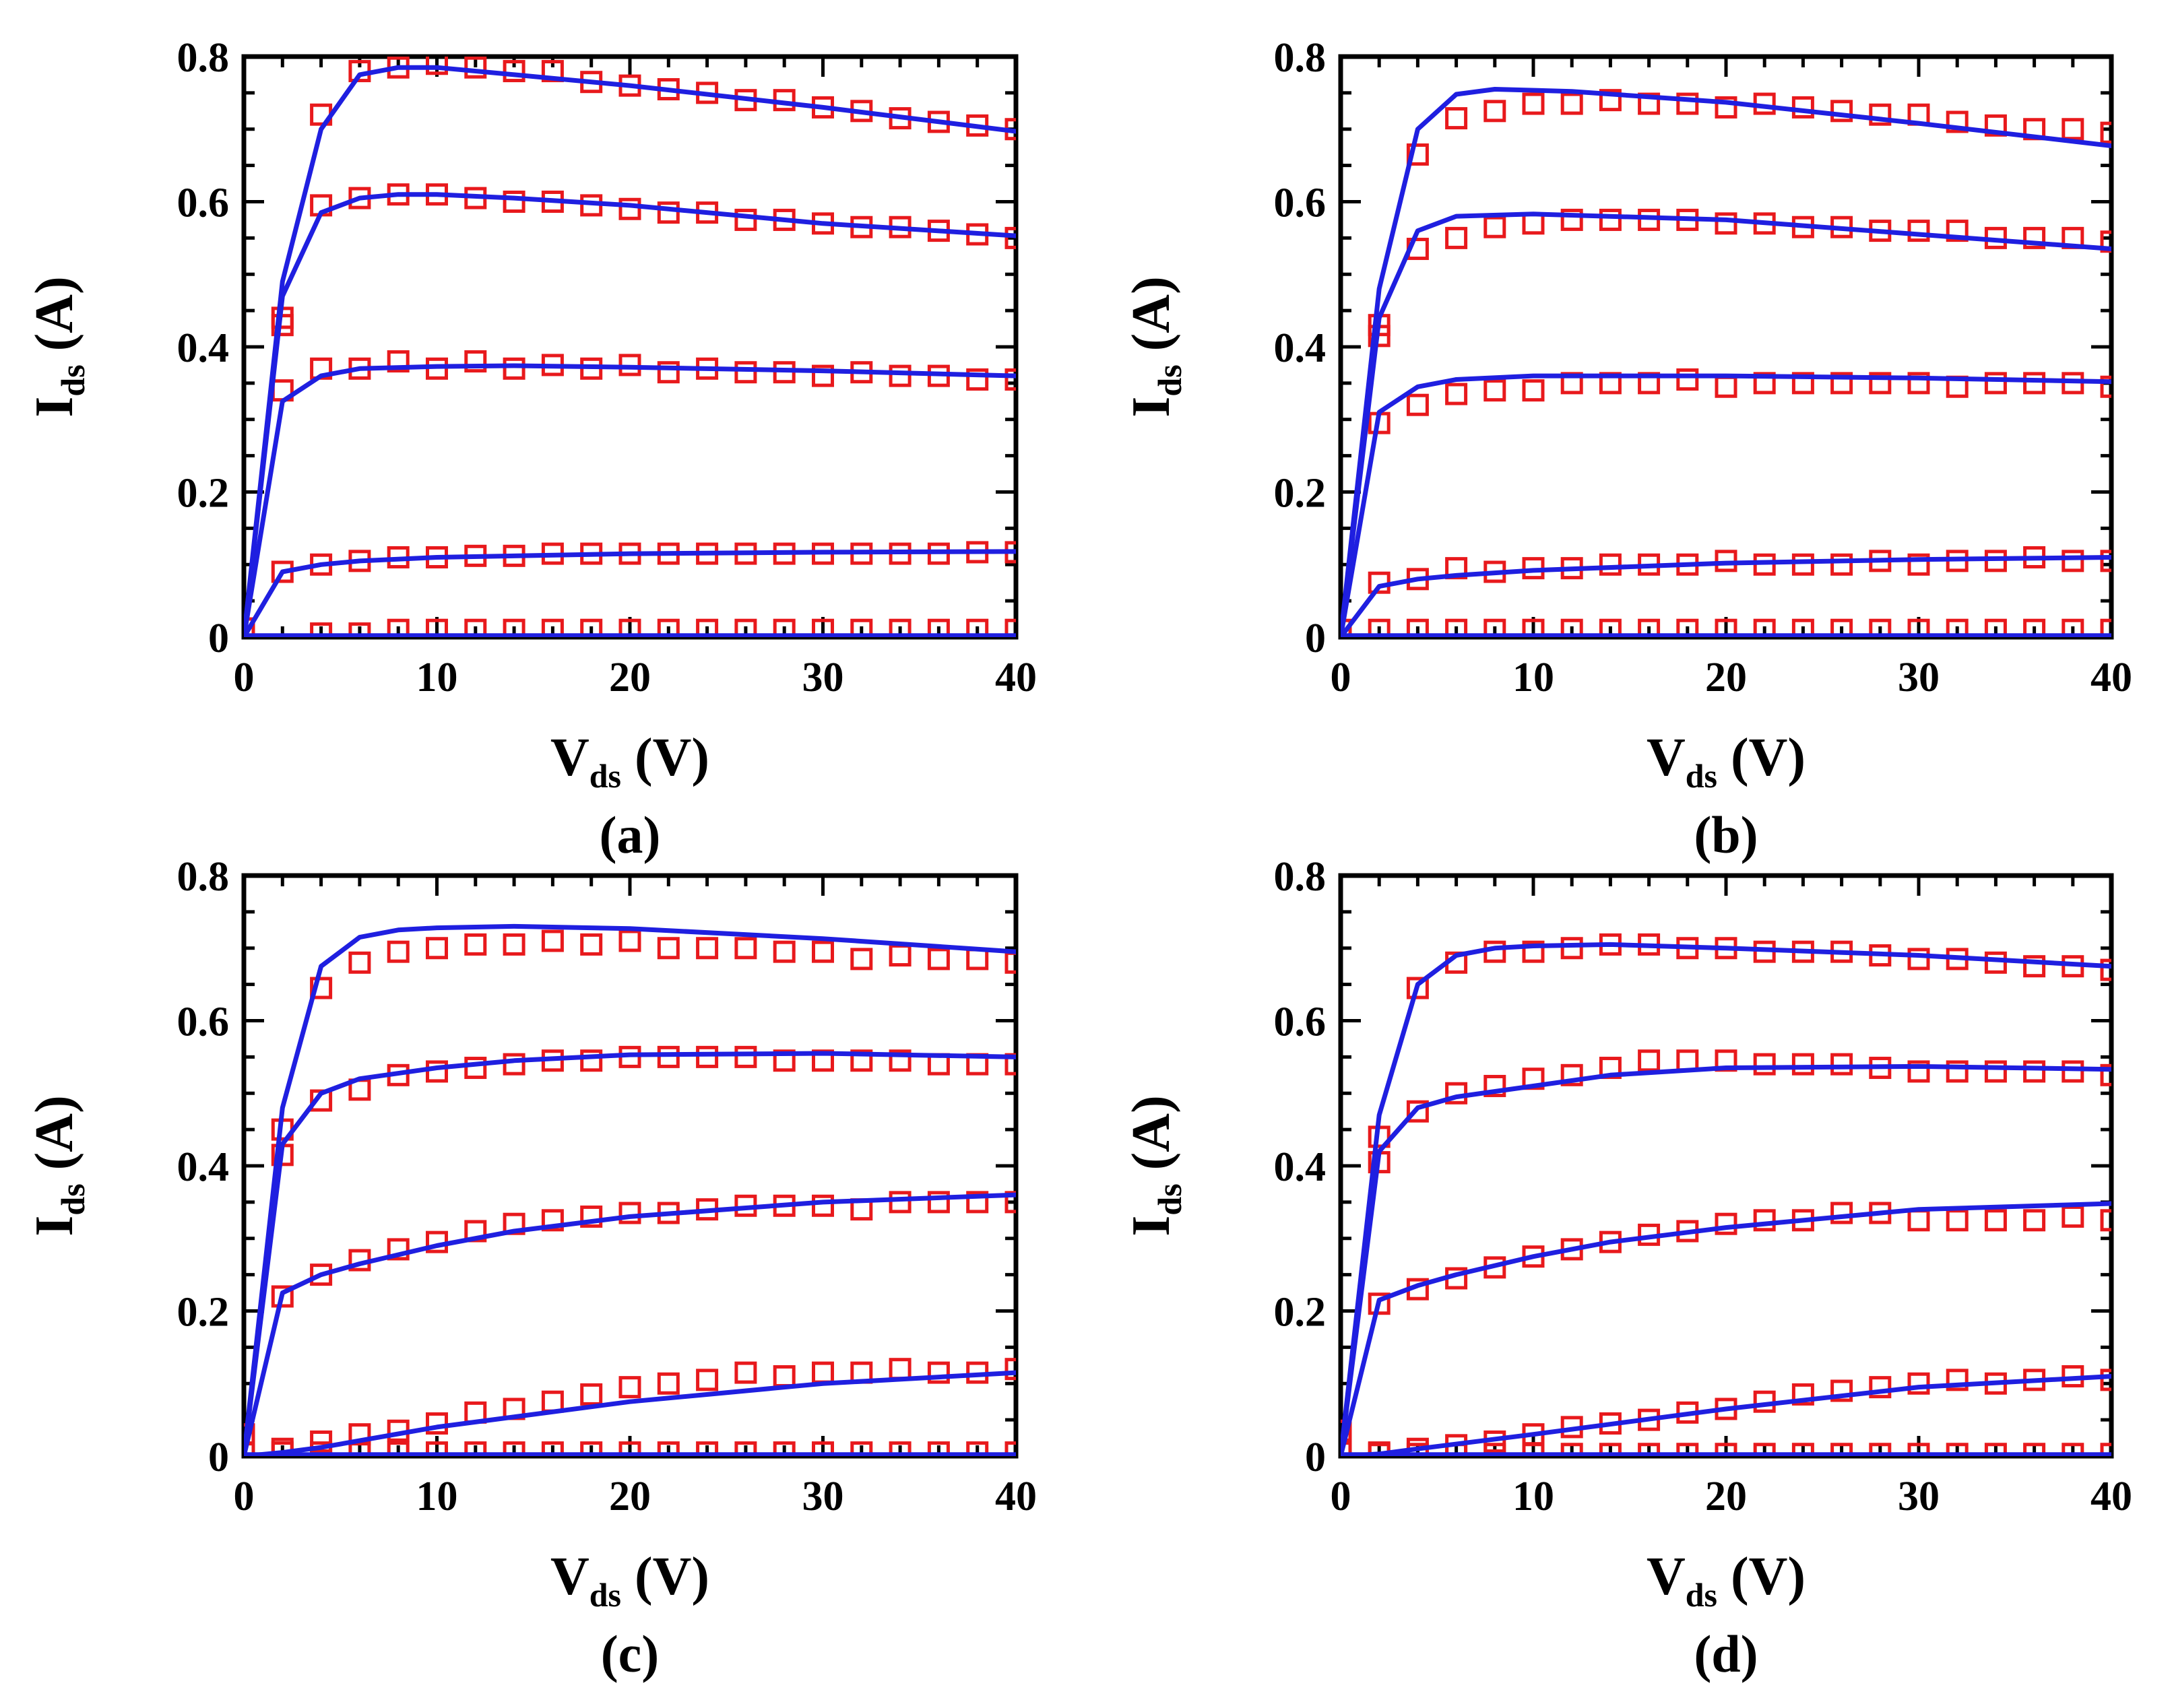  I want to click on x-tick-label: 20, so click(1726, 677).